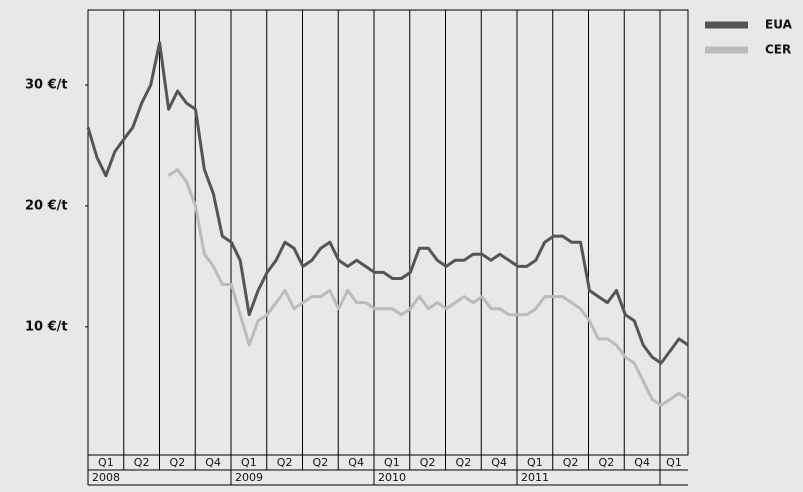  What do you see at coordinates (779, 25) in the screenshot?
I see `legend-label: EUA` at bounding box center [779, 25].